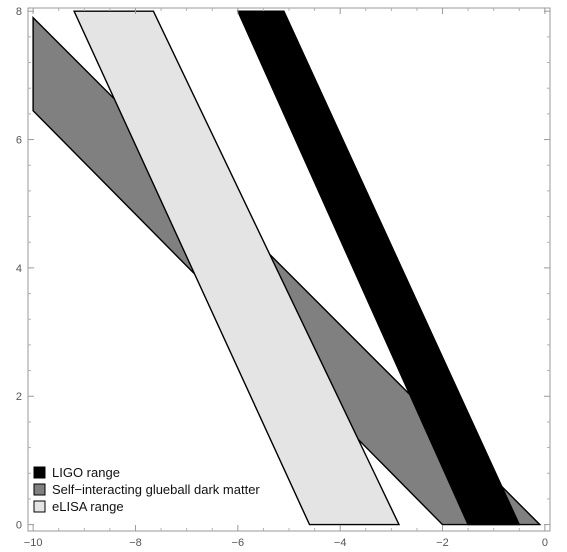  Describe the element at coordinates (19, 12) in the screenshot. I see `y-tick-label: 8` at that location.